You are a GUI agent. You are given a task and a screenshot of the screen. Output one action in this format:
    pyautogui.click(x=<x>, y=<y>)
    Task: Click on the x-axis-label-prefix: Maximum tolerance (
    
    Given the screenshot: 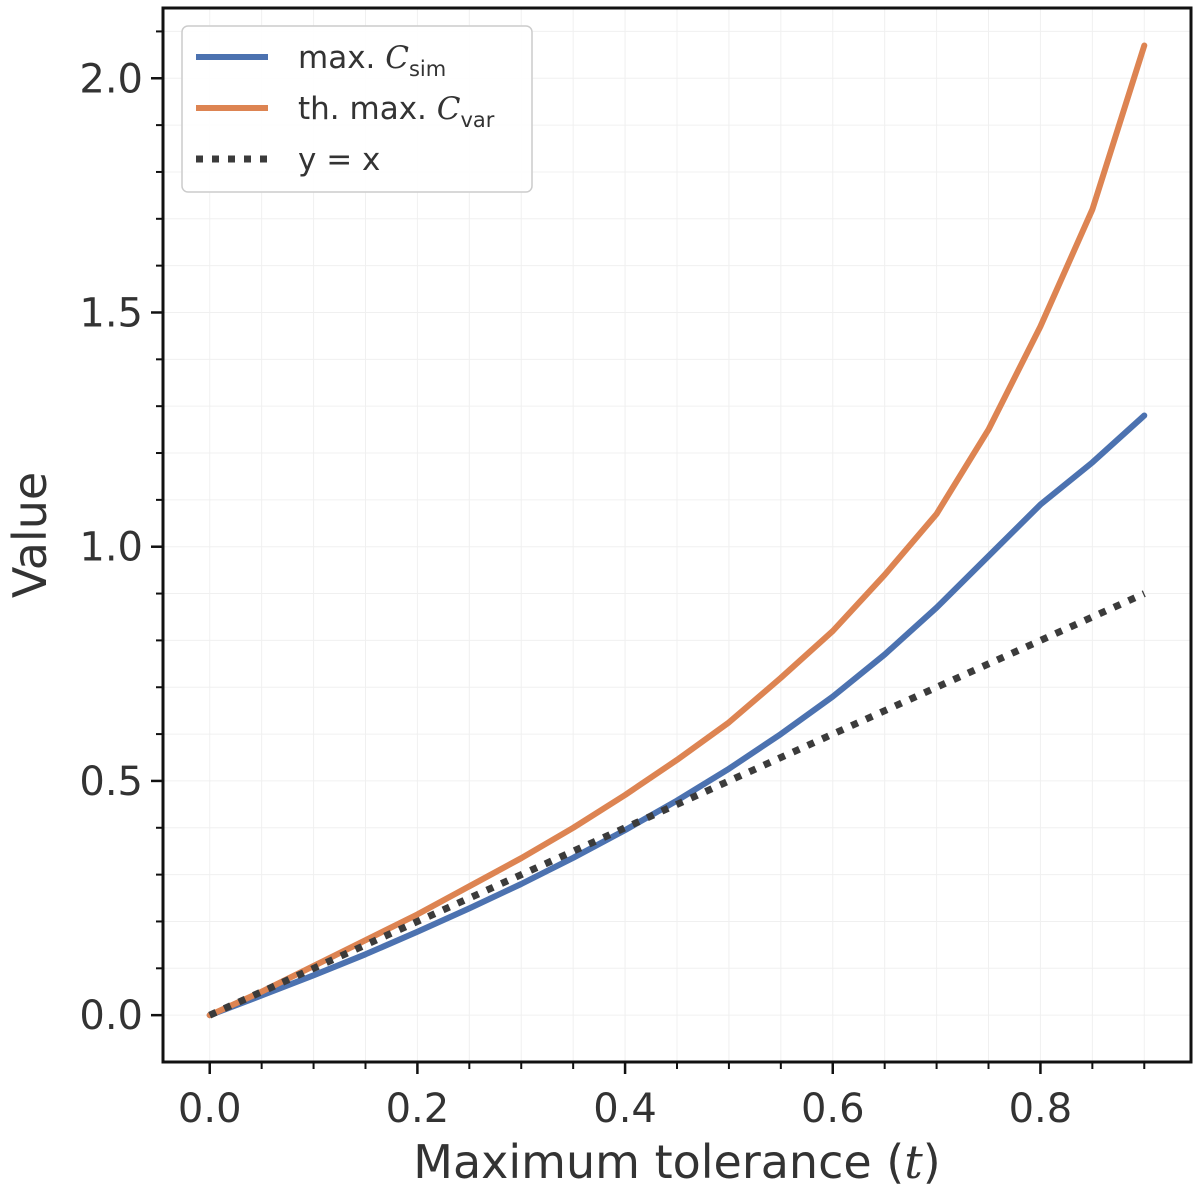 What is the action you would take?
    pyautogui.click(x=658, y=1162)
    